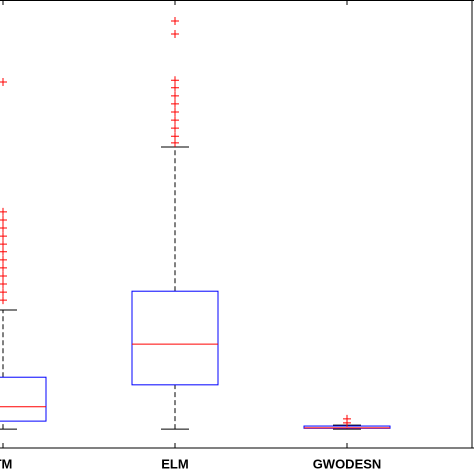 This screenshot has height=474, width=474. I want to click on x-tick-label: ELM, so click(174, 463).